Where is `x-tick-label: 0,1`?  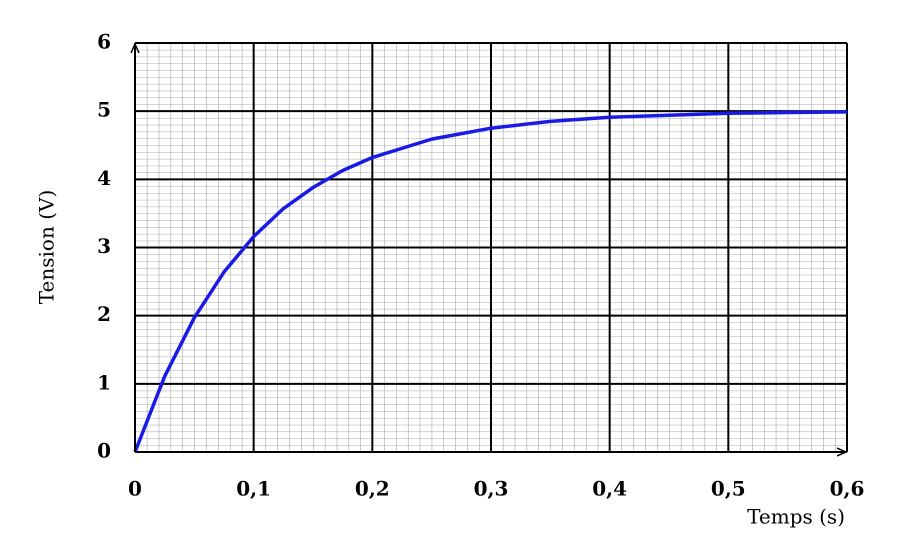
x-tick-label: 0,1 is located at coordinates (253, 489).